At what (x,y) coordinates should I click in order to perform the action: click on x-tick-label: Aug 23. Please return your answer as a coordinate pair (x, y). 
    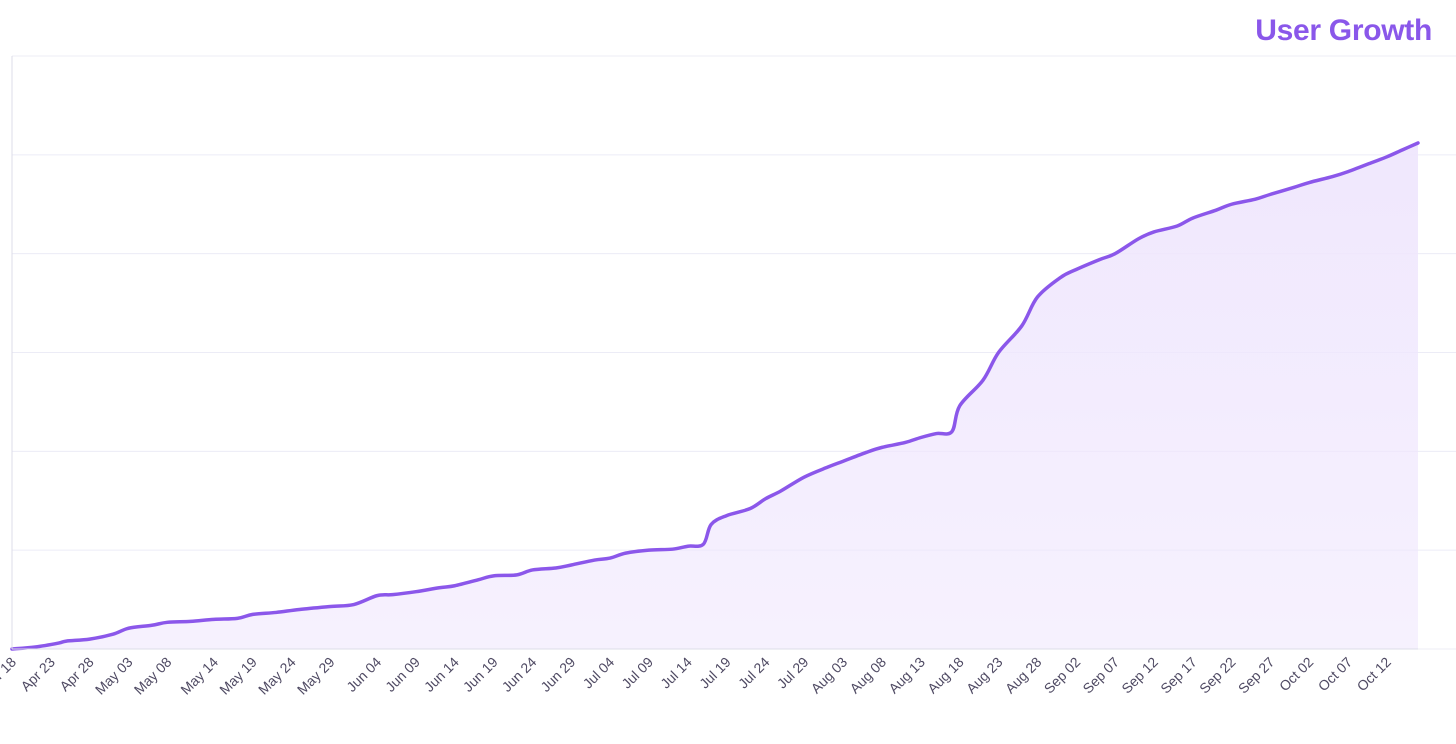
    Looking at the image, I should click on (984, 675).